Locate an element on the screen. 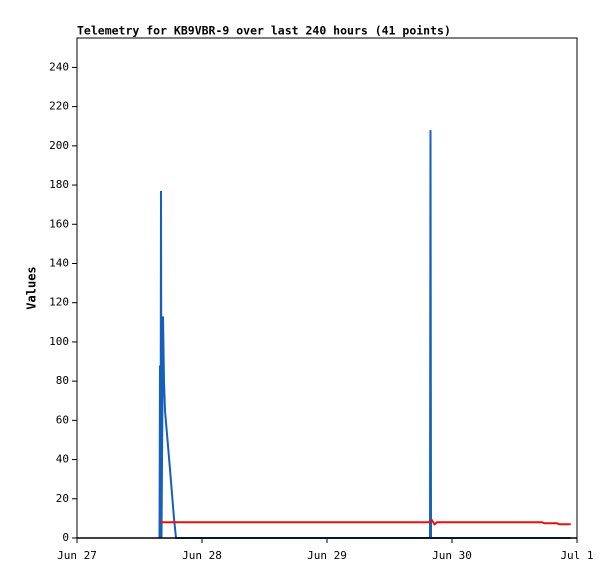 Image resolution: width=615 pixels, height=579 pixels. y-tick-label: 80 is located at coordinates (62, 380).